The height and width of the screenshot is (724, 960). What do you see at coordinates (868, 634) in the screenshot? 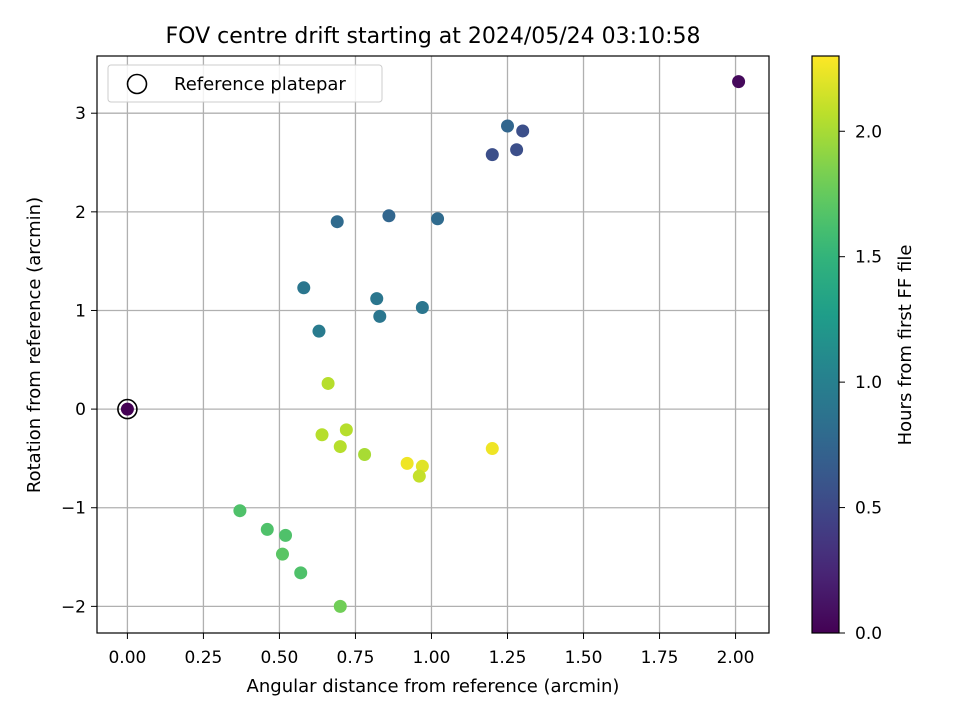
I see `colorbar-tick-label: 0.0` at bounding box center [868, 634].